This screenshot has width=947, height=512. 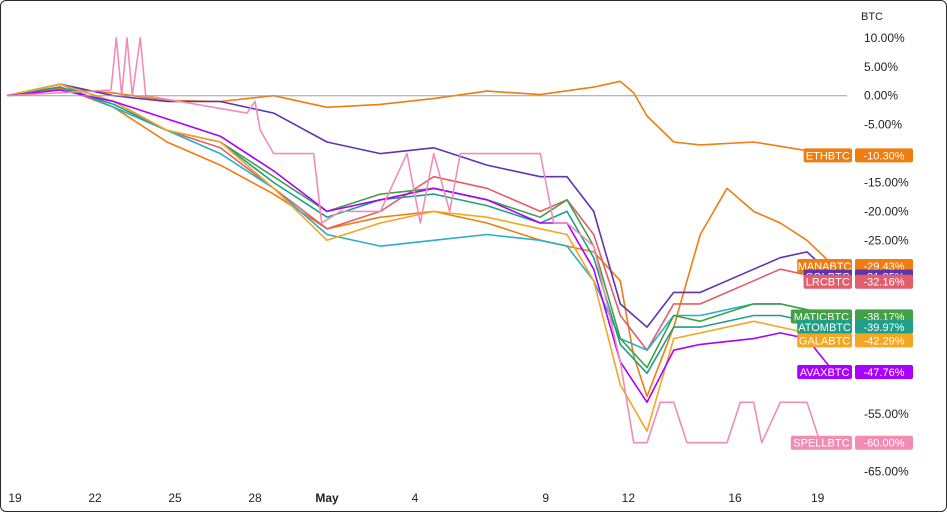 What do you see at coordinates (886, 240) in the screenshot?
I see `y-tick-label: -25.00%` at bounding box center [886, 240].